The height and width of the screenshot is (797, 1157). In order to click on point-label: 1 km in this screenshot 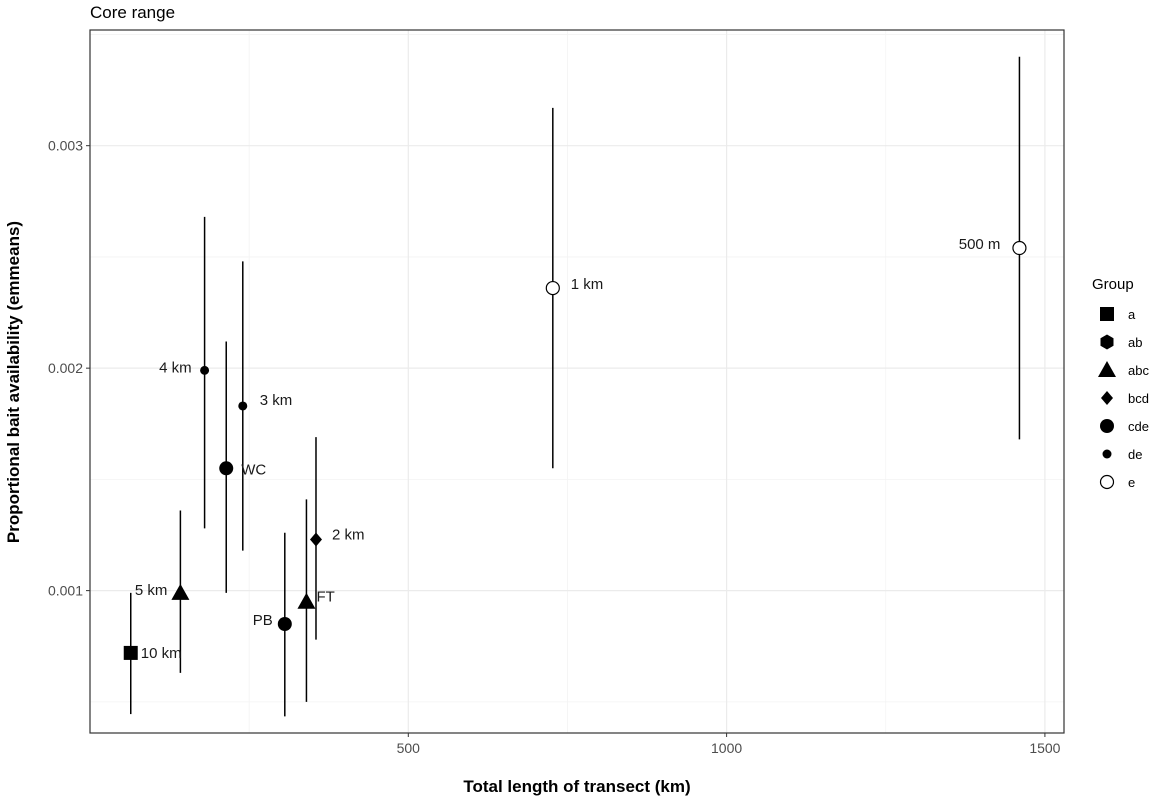, I will do `click(587, 284)`.